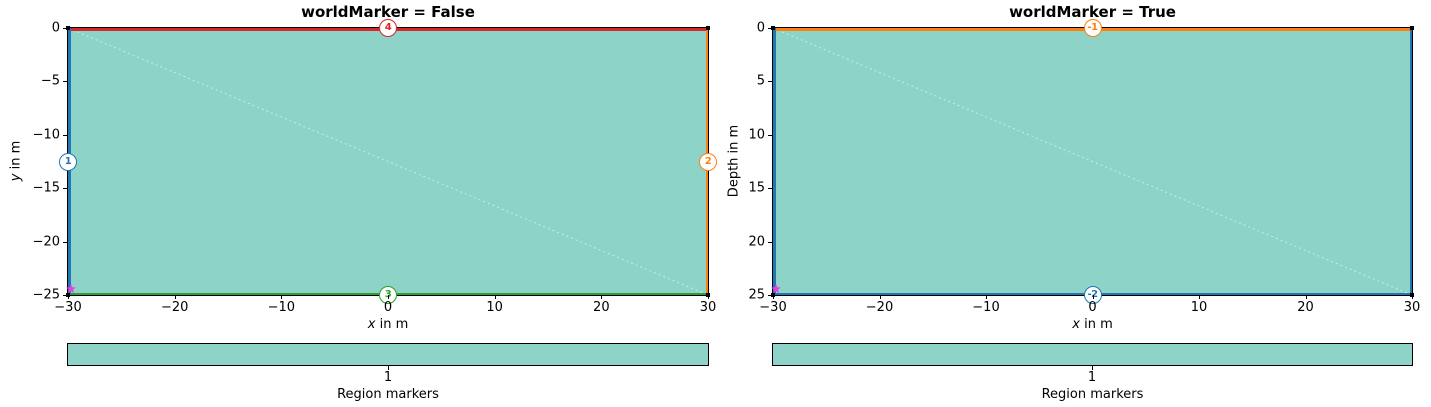 This screenshot has height=407, width=1431. I want to click on y-axis-label-unit: in m, so click(16, 157).